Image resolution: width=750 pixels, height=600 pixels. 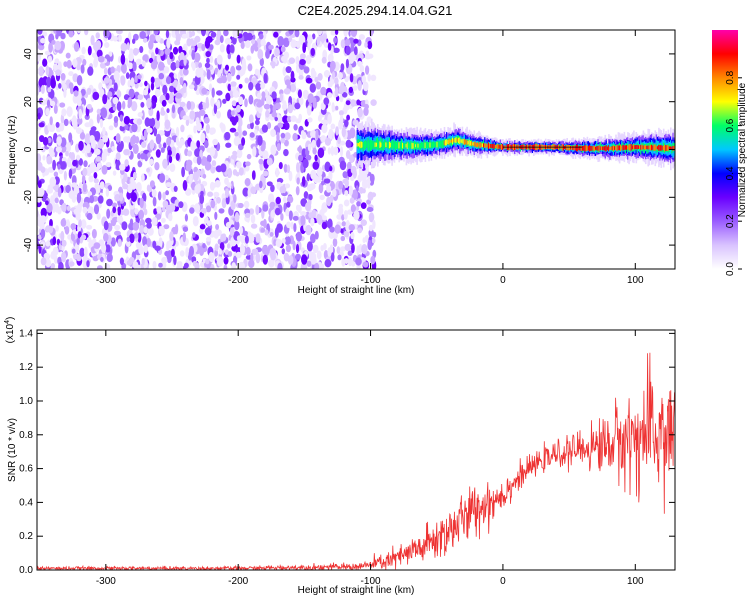 I want to click on x-tick-label: -200, so click(x=238, y=581).